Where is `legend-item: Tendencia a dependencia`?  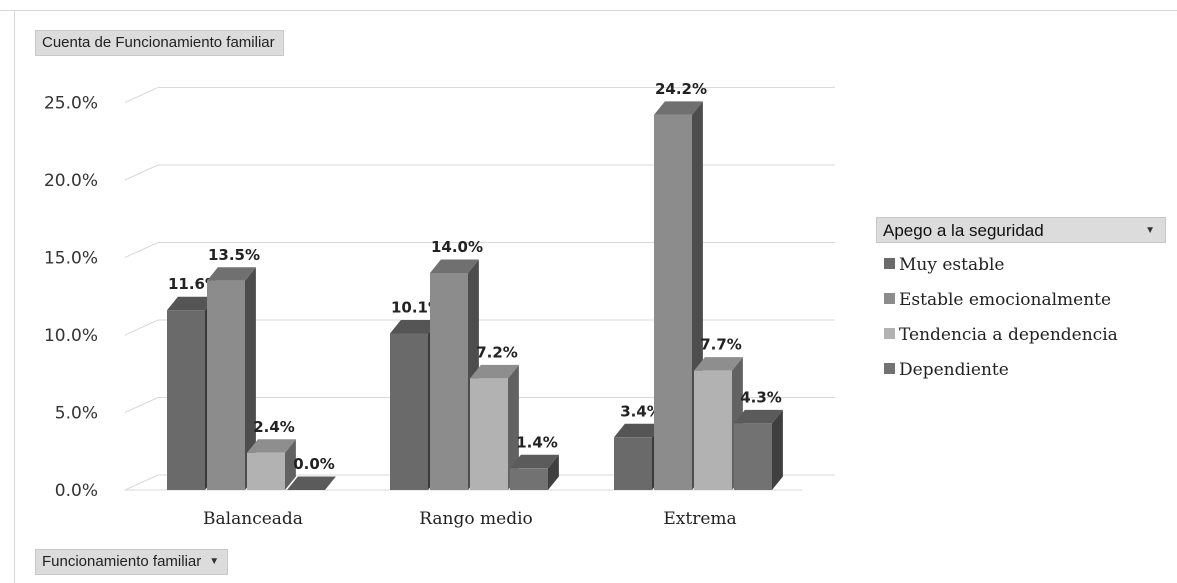
legend-item: Tendencia a dependencia is located at coordinates (1001, 335).